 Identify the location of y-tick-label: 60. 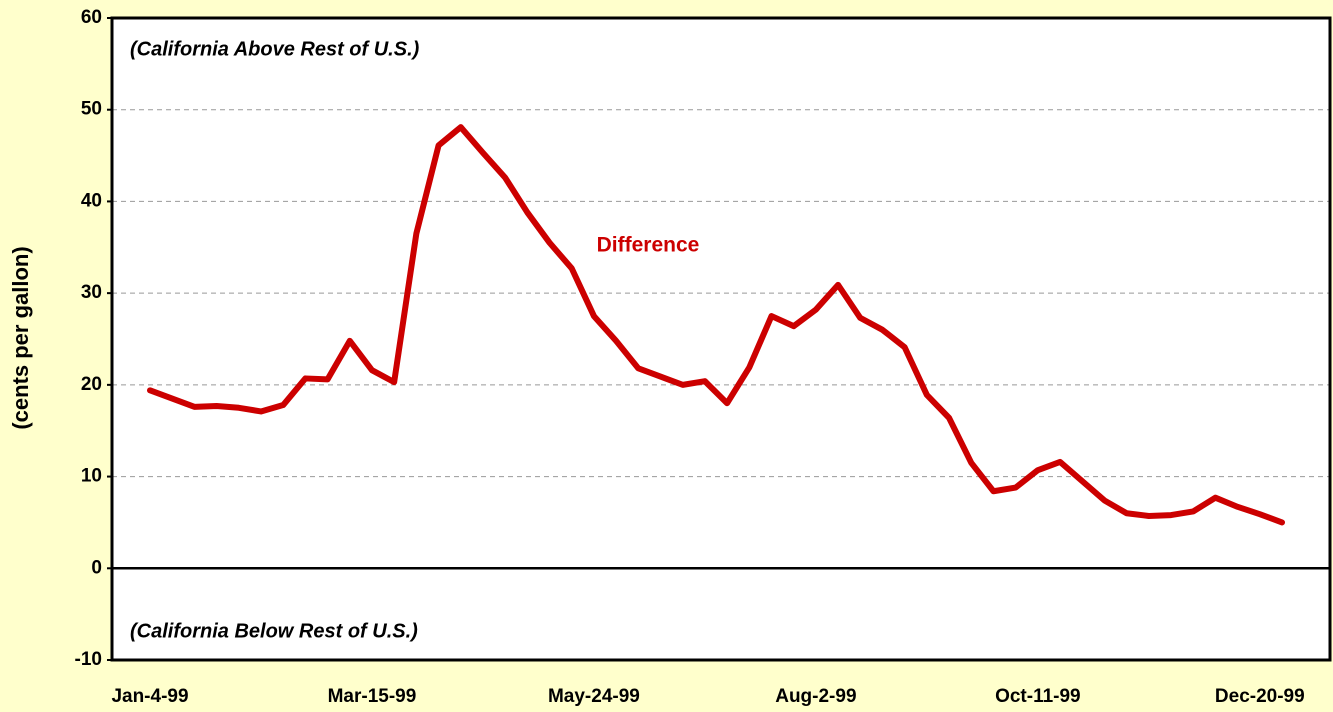
(91, 17).